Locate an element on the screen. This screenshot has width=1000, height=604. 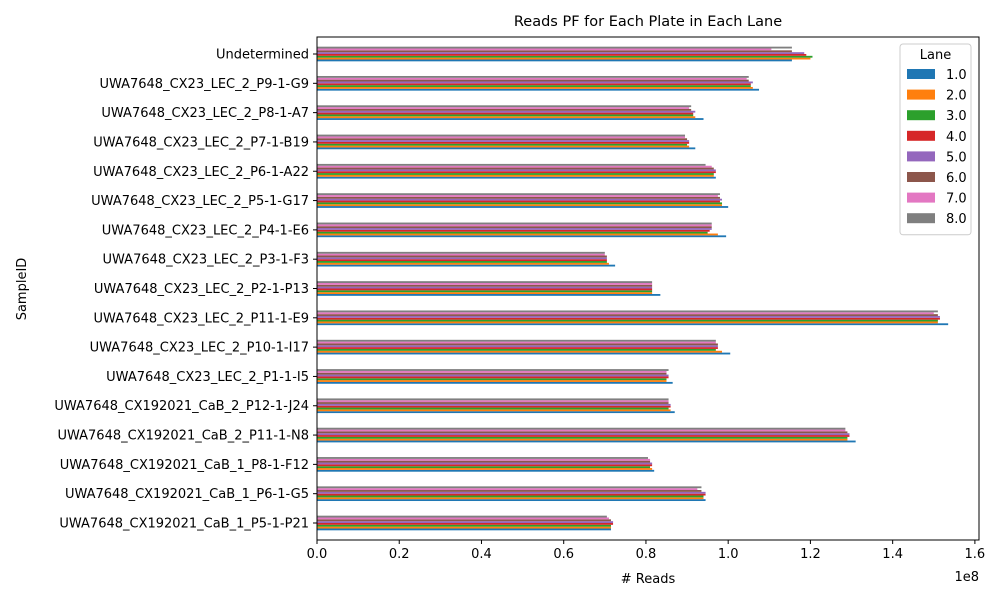
bar-12-lane-8.0 is located at coordinates (493, 399).